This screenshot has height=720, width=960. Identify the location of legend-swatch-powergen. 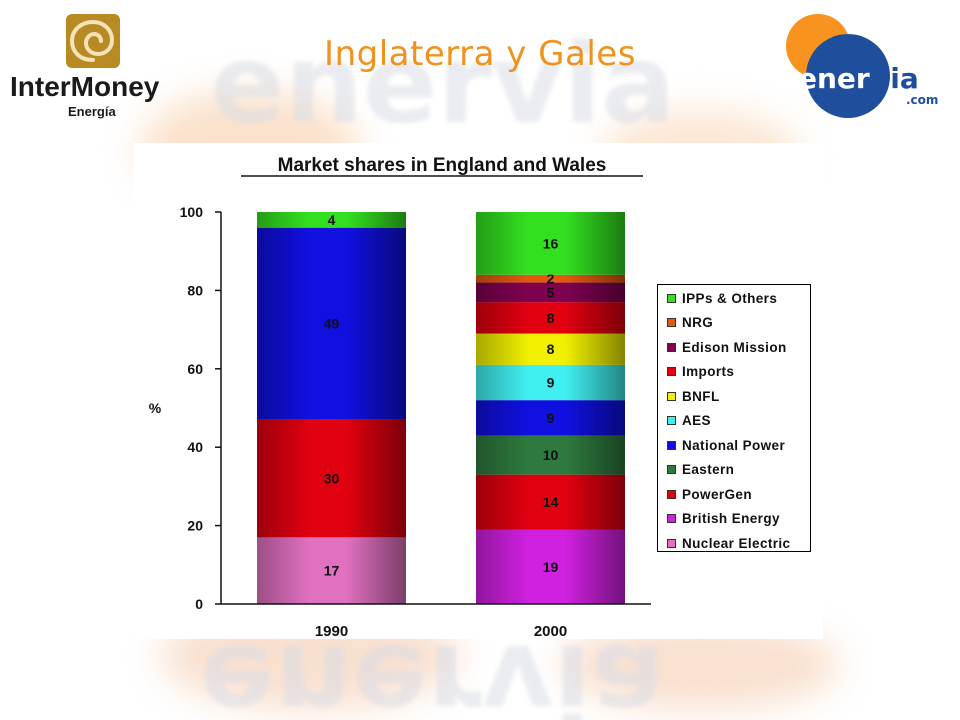
(671, 494).